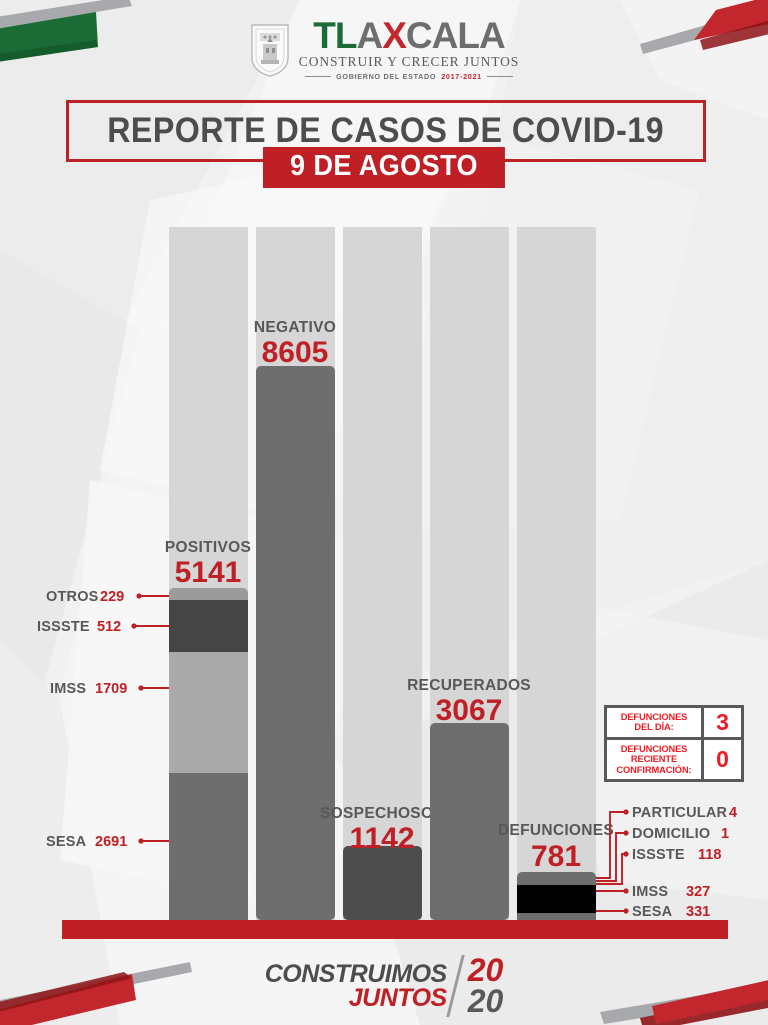  I want to click on footer-year-top: 20, so click(485, 970).